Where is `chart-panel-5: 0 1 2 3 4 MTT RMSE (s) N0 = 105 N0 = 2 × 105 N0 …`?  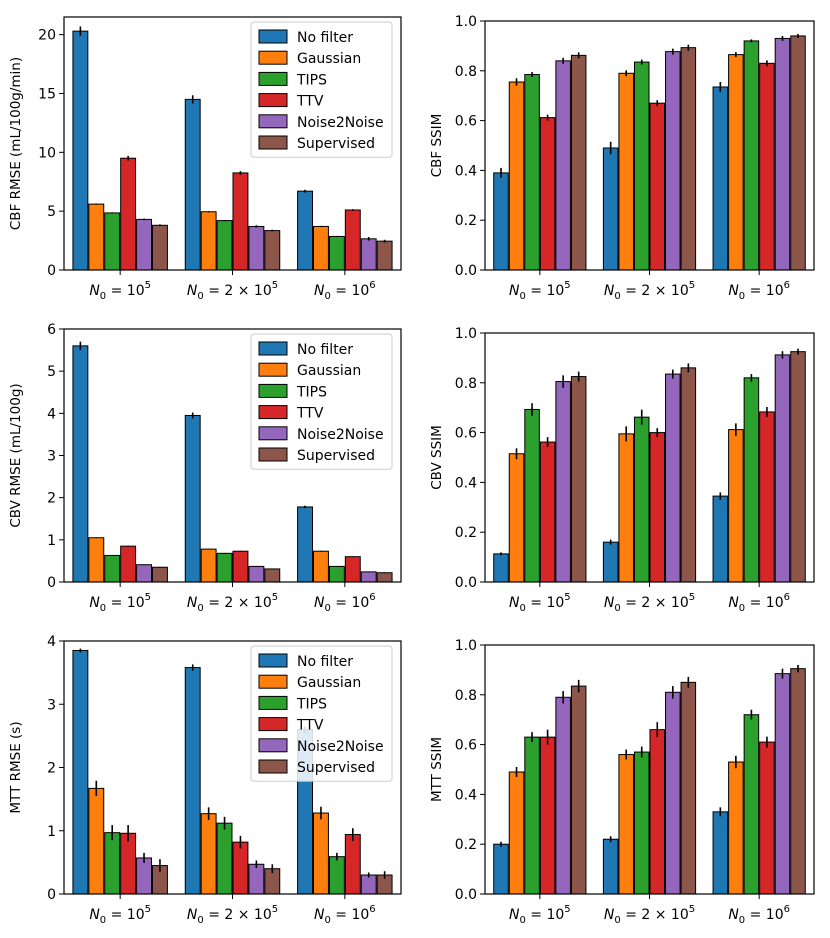 chart-panel-5: 0 1 2 3 4 MTT RMSE (s) N0 = 105 N0 = 2 × 105 N0 … is located at coordinates (205, 780).